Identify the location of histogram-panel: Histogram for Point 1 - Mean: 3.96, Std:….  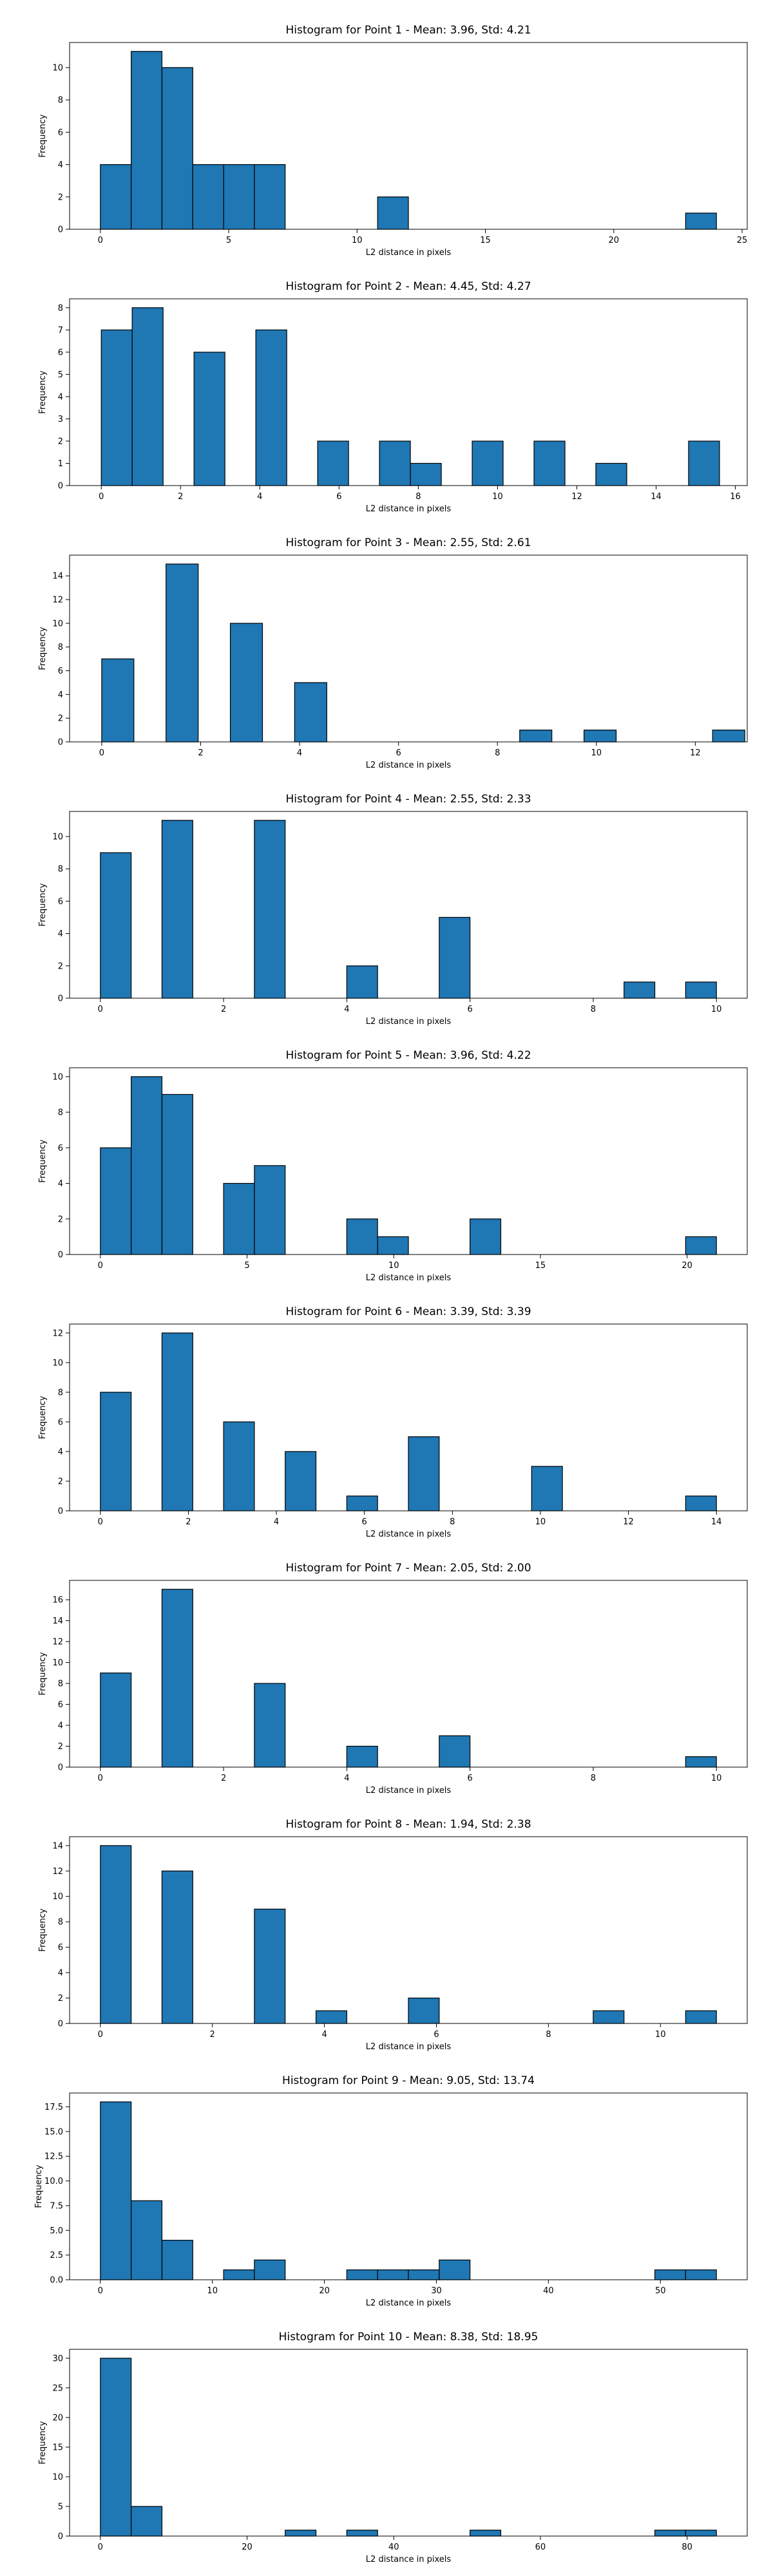
(386, 130).